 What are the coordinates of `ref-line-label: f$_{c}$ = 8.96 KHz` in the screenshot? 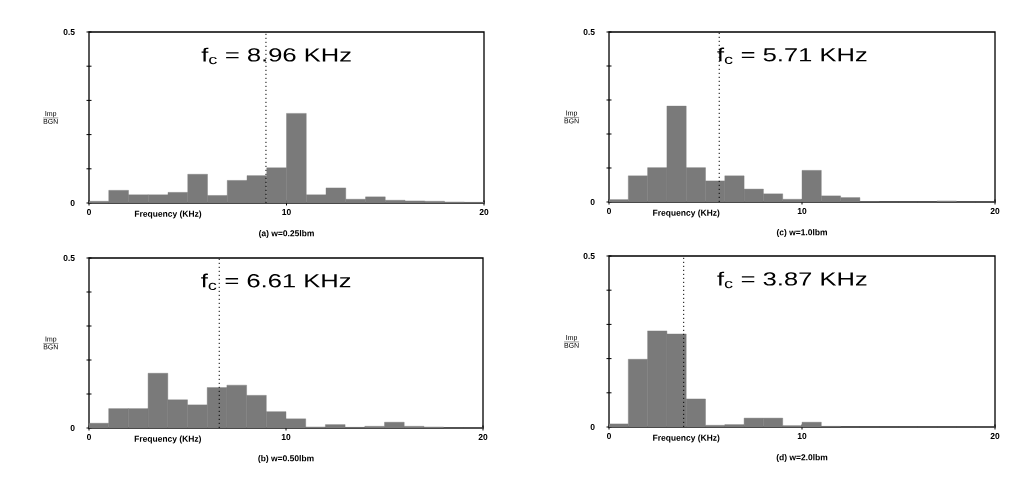 It's located at (276, 56).